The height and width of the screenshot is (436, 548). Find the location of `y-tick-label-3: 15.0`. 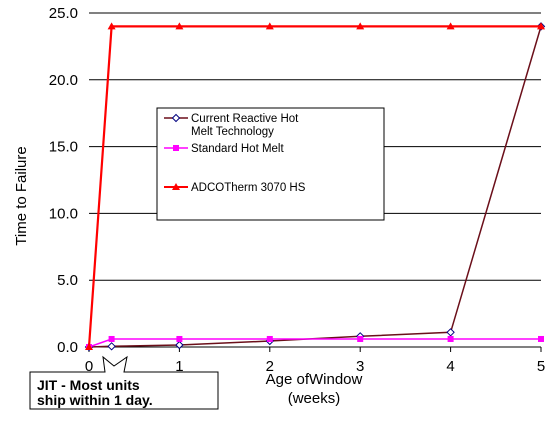

y-tick-label-3: 15.0 is located at coordinates (63, 147).